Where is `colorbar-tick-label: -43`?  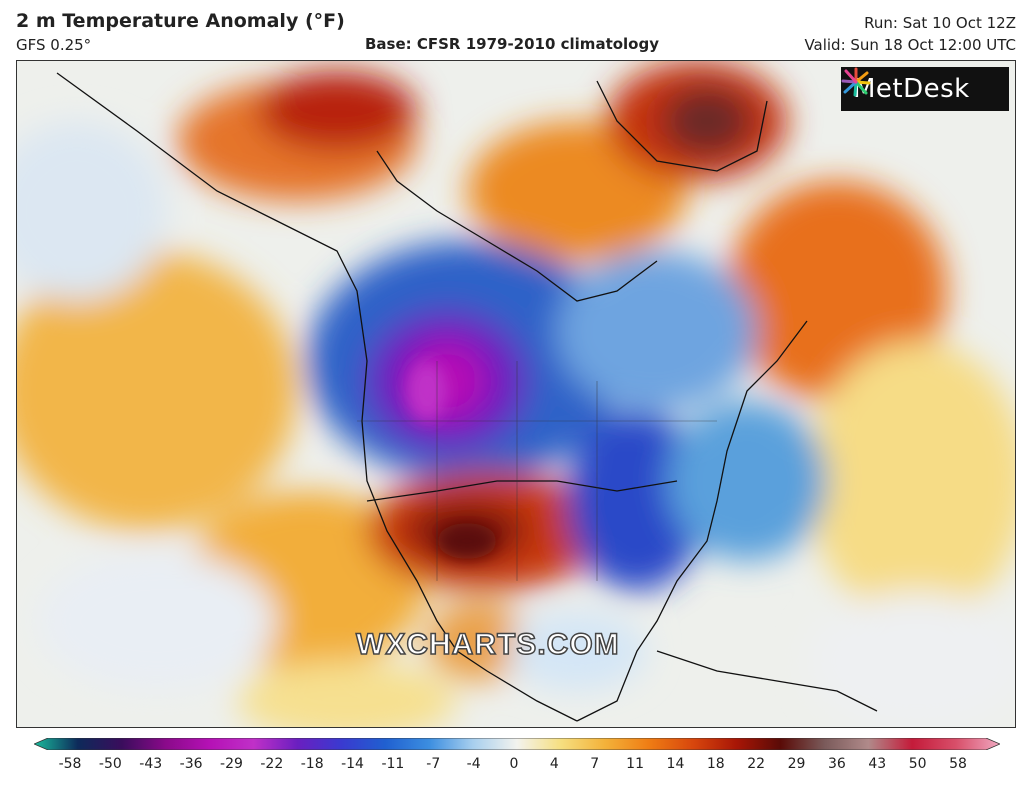 colorbar-tick-label: -43 is located at coordinates (151, 764).